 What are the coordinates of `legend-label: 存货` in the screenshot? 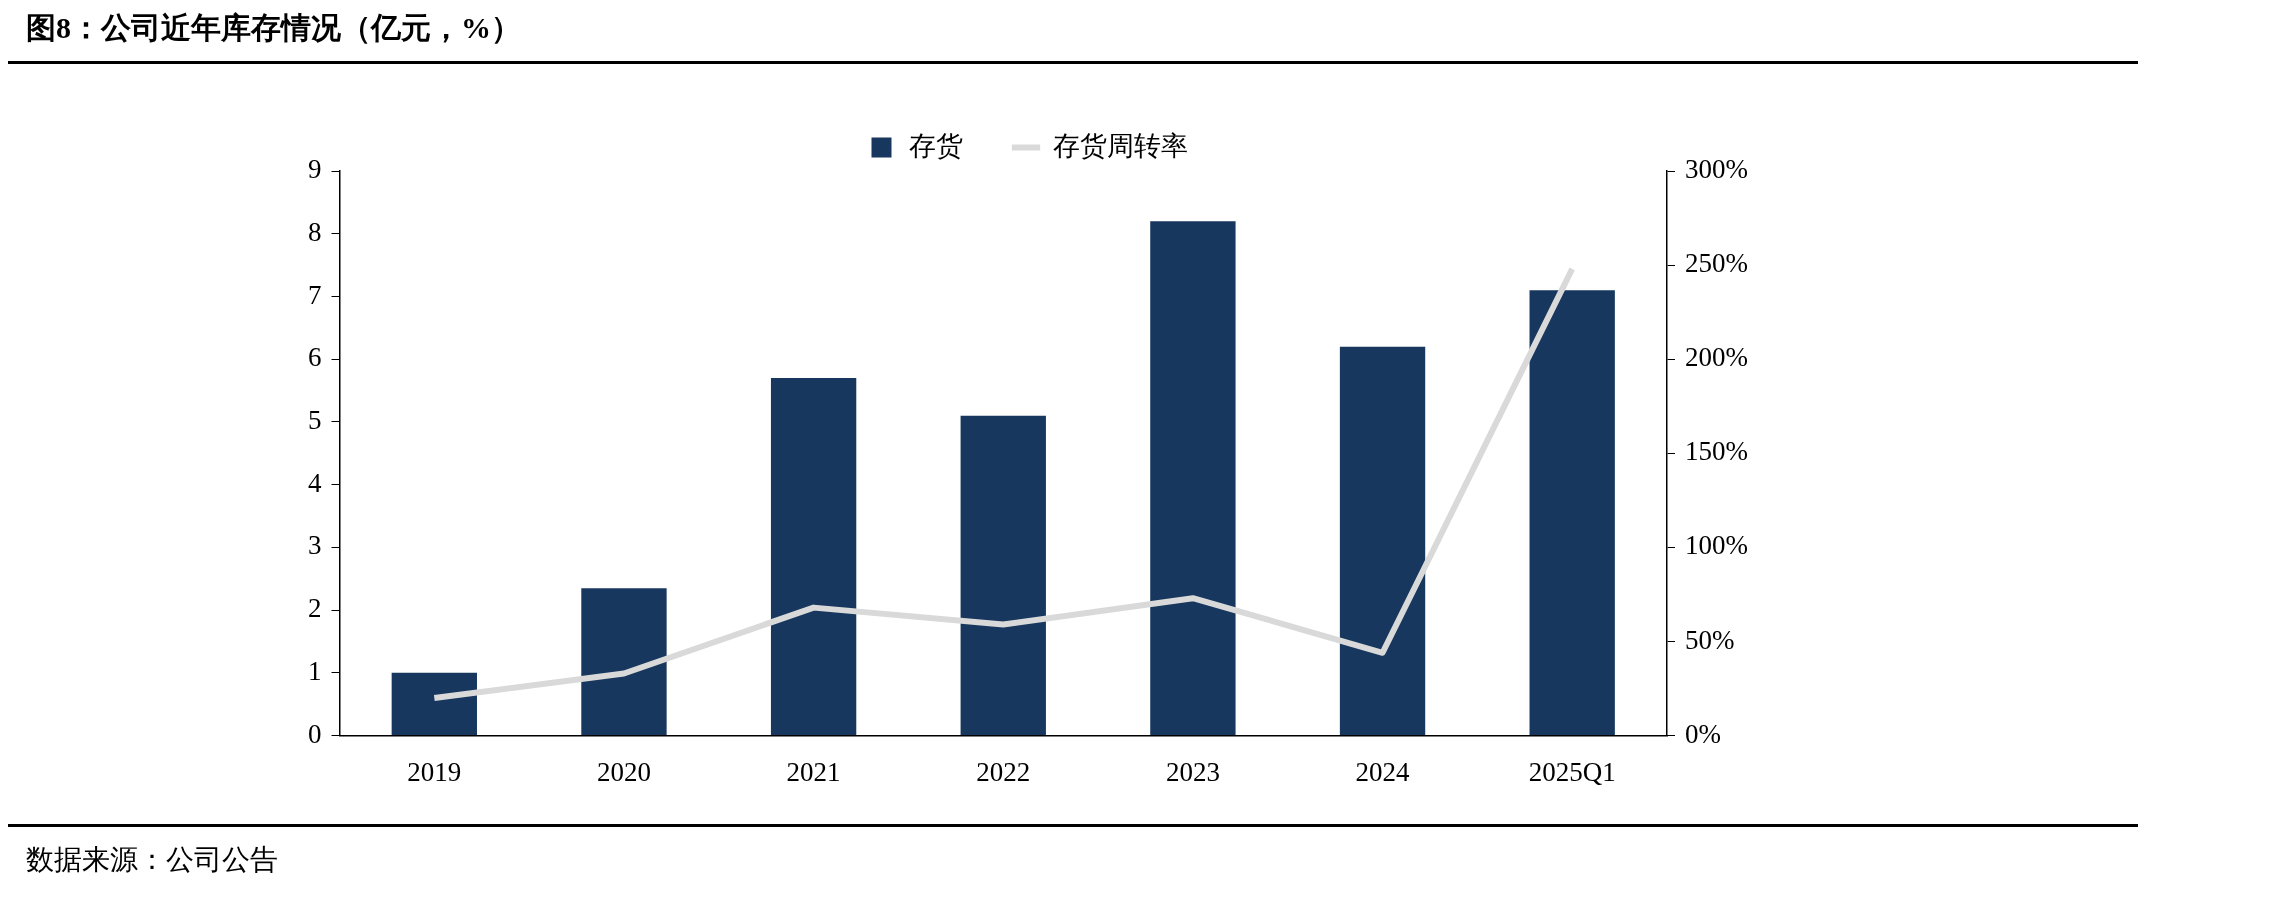 It's located at (935, 145).